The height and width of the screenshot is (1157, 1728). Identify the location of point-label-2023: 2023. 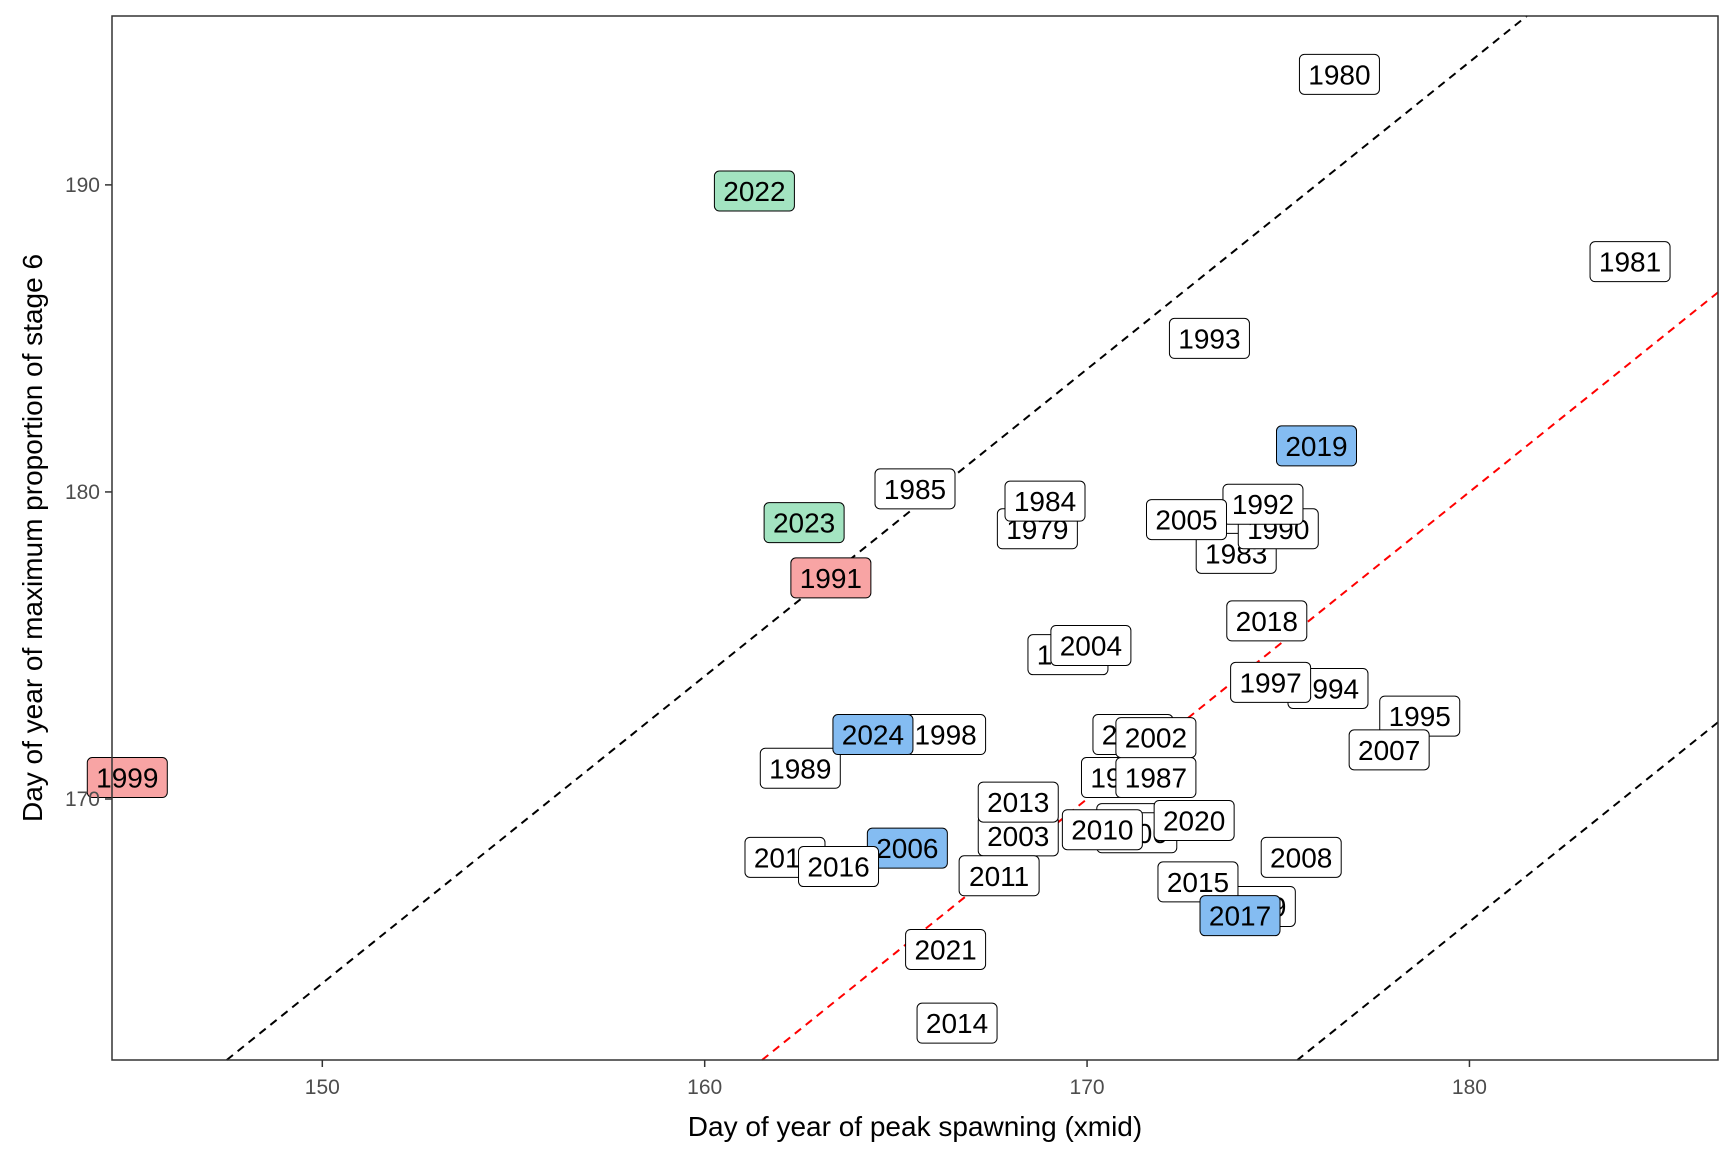
(804, 523).